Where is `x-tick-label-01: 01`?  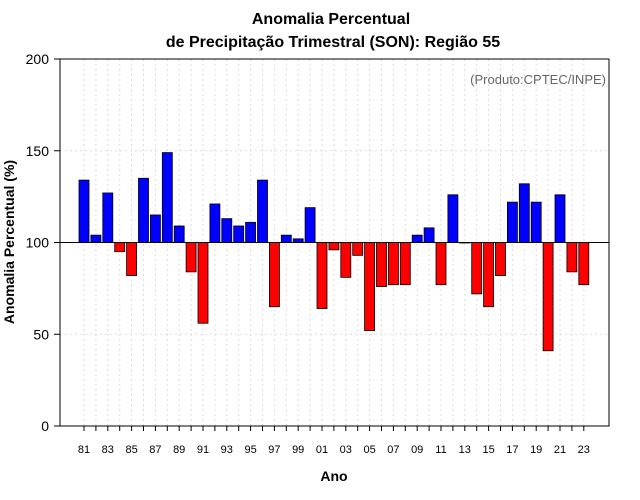
x-tick-label-01: 01 is located at coordinates (322, 450).